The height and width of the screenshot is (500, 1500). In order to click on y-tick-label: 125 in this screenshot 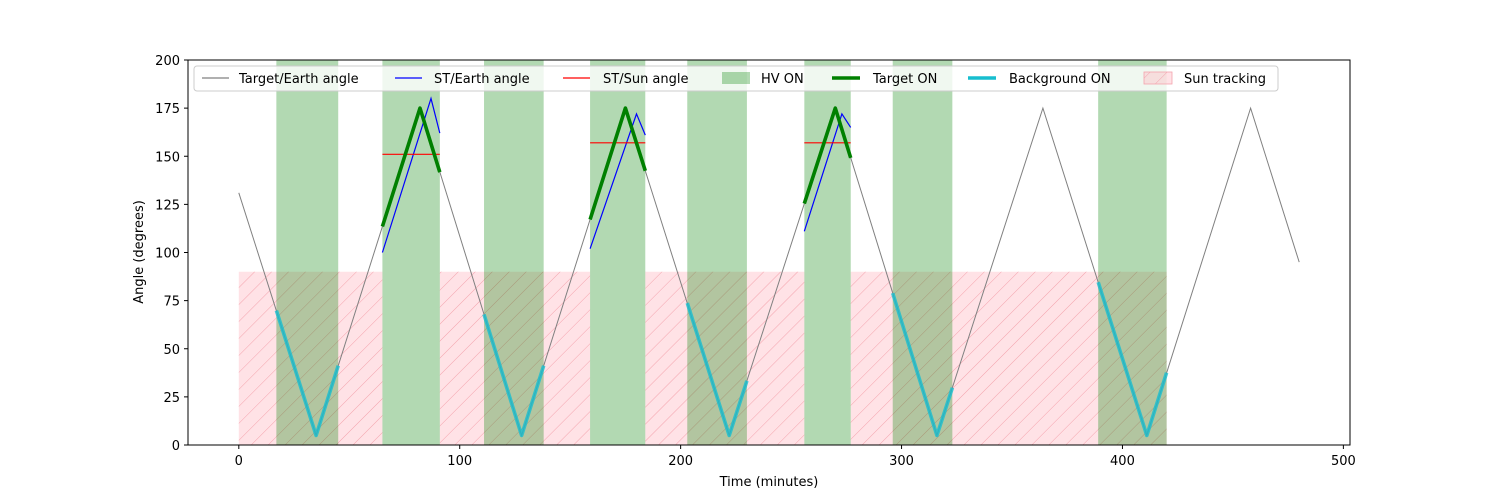, I will do `click(167, 205)`.